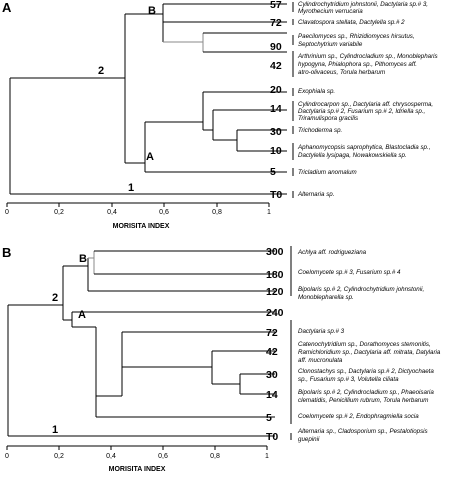 This screenshot has width=474, height=479. What do you see at coordinates (320, 130) in the screenshot?
I see `a-species-30-line1: Trichoderma sp.` at bounding box center [320, 130].